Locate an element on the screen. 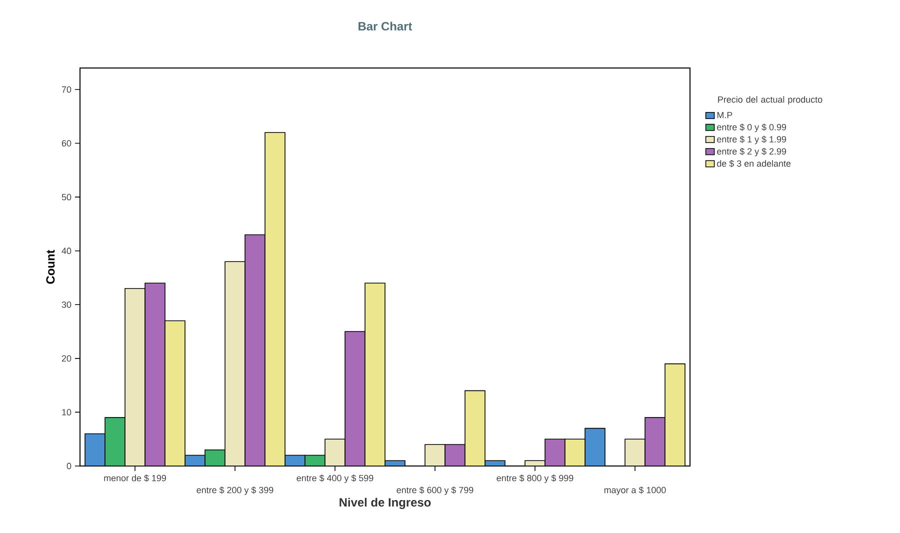  x-tick-label: entre $ 400 y $ 599 is located at coordinates (335, 478).